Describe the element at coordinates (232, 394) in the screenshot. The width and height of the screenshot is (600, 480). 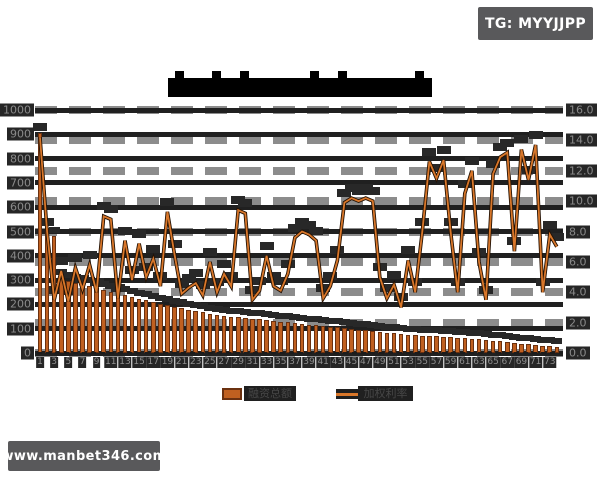
I see `legend-bar-swatch` at that location.